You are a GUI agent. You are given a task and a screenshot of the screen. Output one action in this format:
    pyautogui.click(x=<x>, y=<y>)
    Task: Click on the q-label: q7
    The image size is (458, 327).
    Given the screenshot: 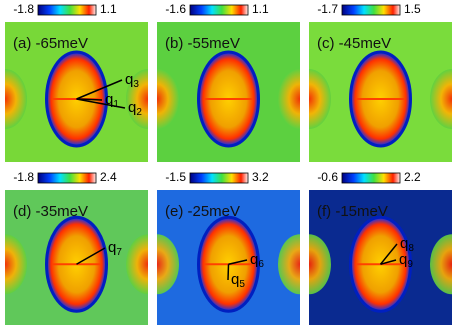 What is the action you would take?
    pyautogui.click(x=115, y=248)
    